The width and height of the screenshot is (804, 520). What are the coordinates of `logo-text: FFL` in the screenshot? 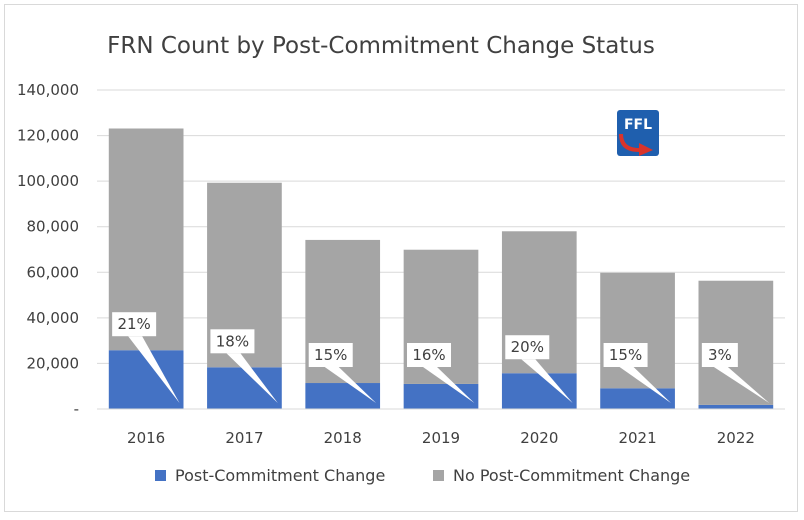 It's located at (638, 125).